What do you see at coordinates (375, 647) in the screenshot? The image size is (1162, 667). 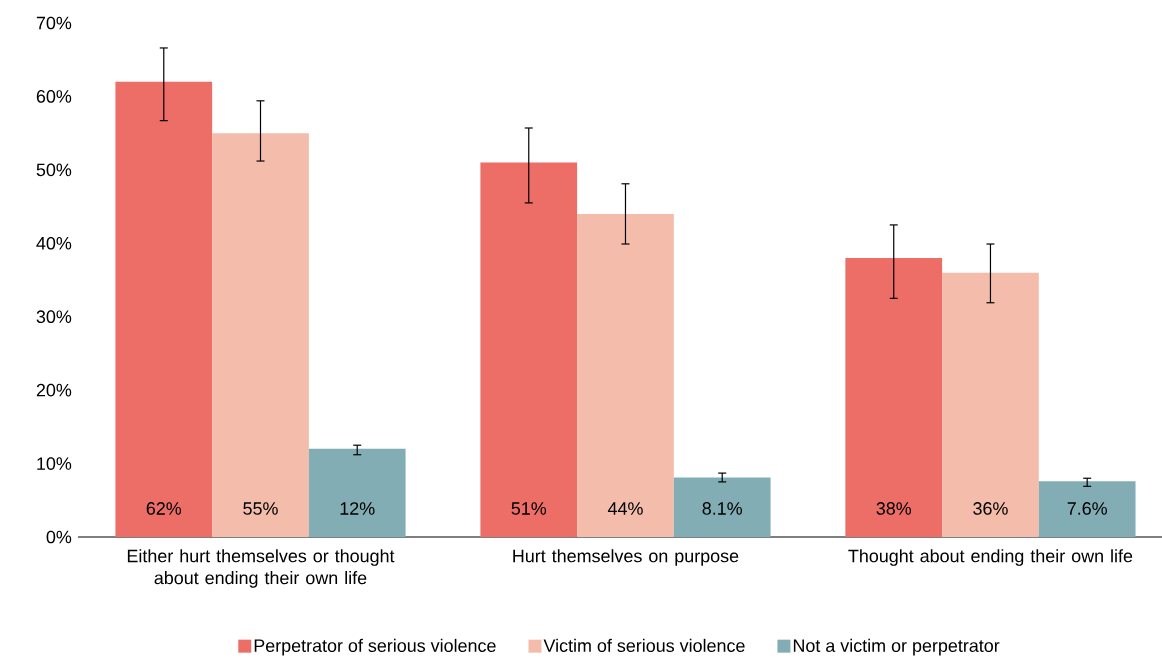 I see `legend-label: Perpetrator of serious violence` at bounding box center [375, 647].